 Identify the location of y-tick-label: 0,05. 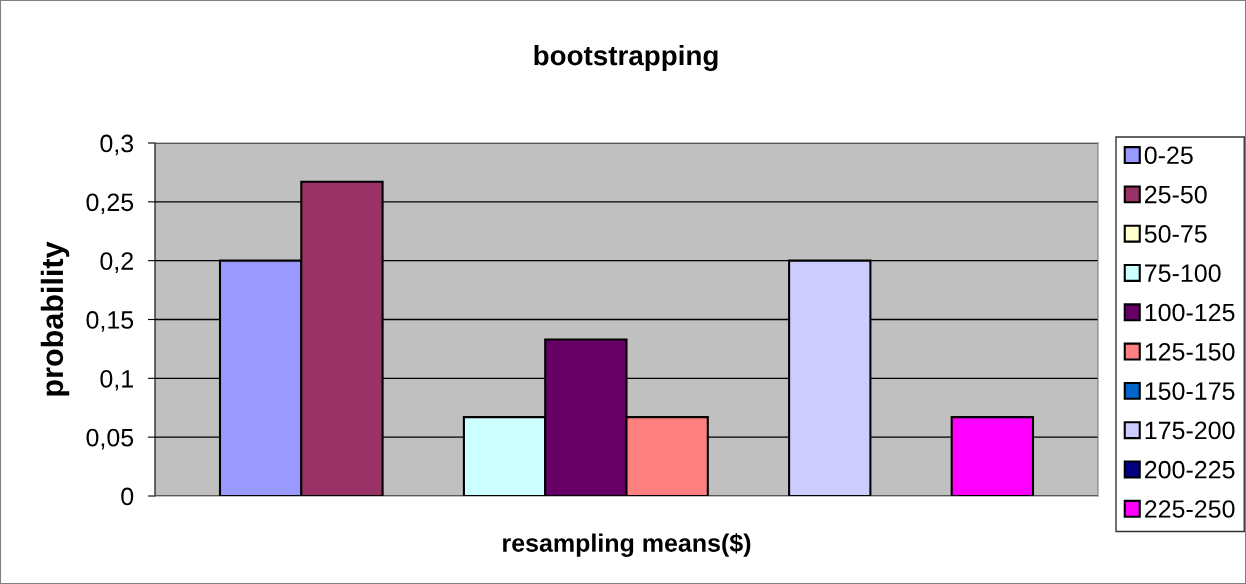
(110, 439).